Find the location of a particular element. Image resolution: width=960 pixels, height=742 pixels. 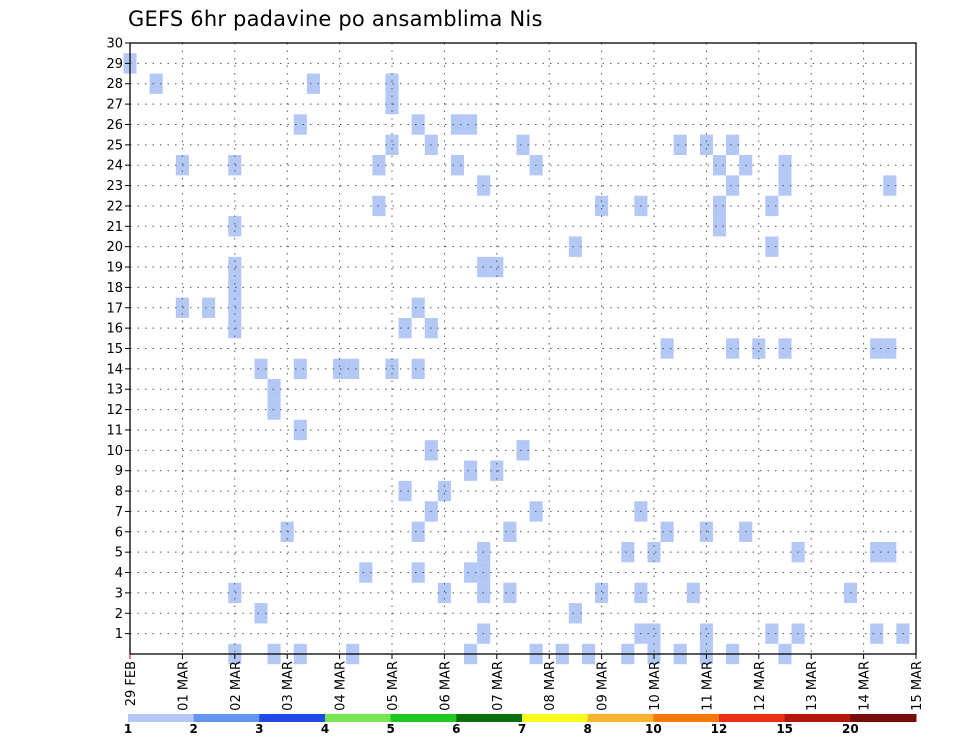

y-tick-label: 6 is located at coordinates (119, 532).